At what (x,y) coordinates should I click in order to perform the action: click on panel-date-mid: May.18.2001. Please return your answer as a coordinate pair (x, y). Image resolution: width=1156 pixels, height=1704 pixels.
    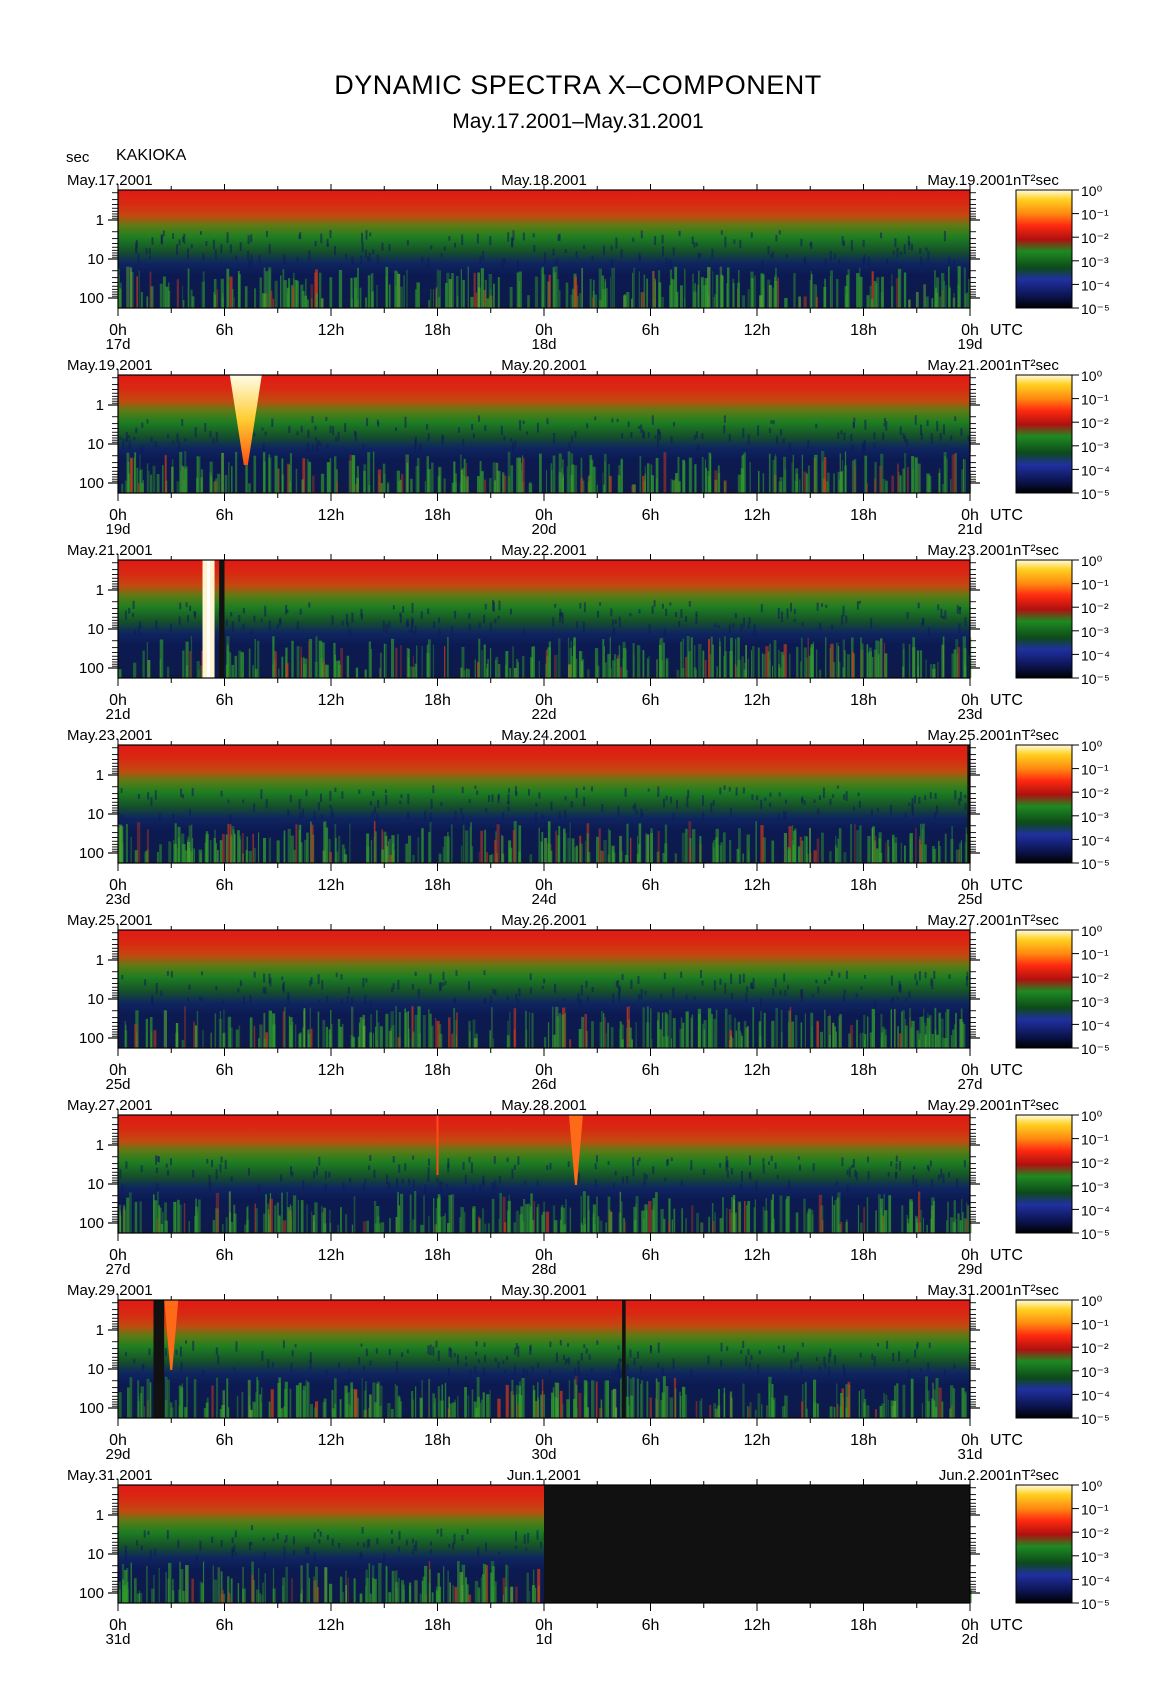
    Looking at the image, I should click on (544, 180).